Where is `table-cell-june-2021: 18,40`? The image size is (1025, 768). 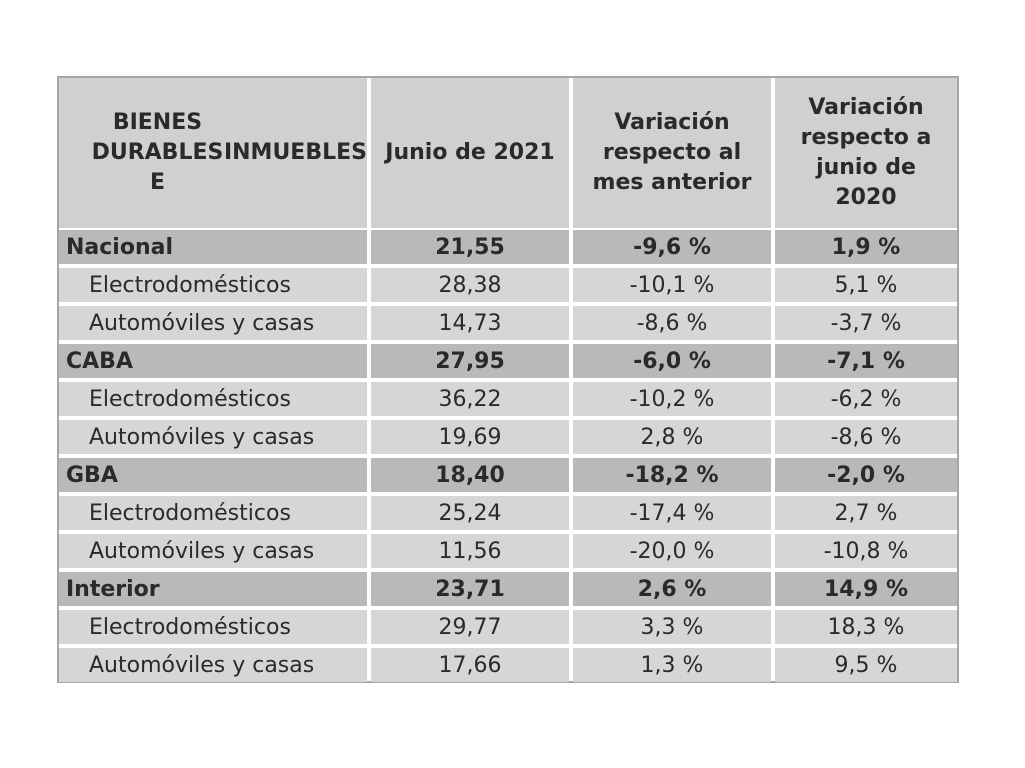 table-cell-june-2021: 18,40 is located at coordinates (470, 475).